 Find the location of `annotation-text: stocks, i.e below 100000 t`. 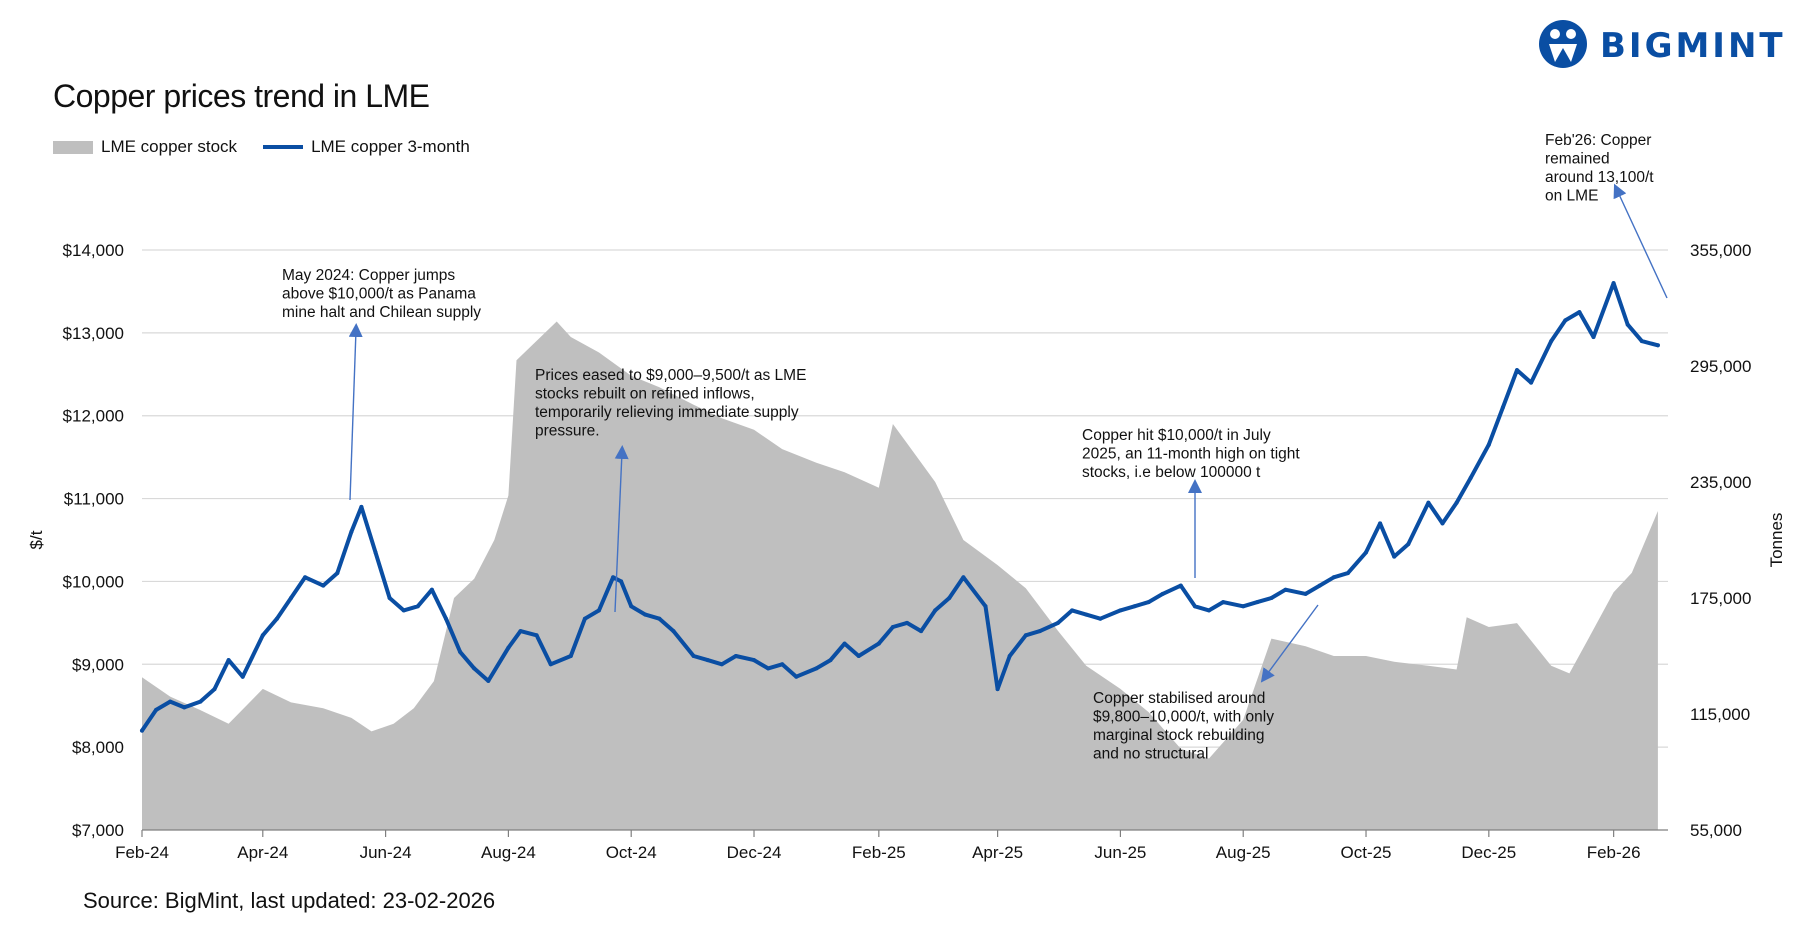

annotation-text: stocks, i.e below 100000 t is located at coordinates (1171, 472).